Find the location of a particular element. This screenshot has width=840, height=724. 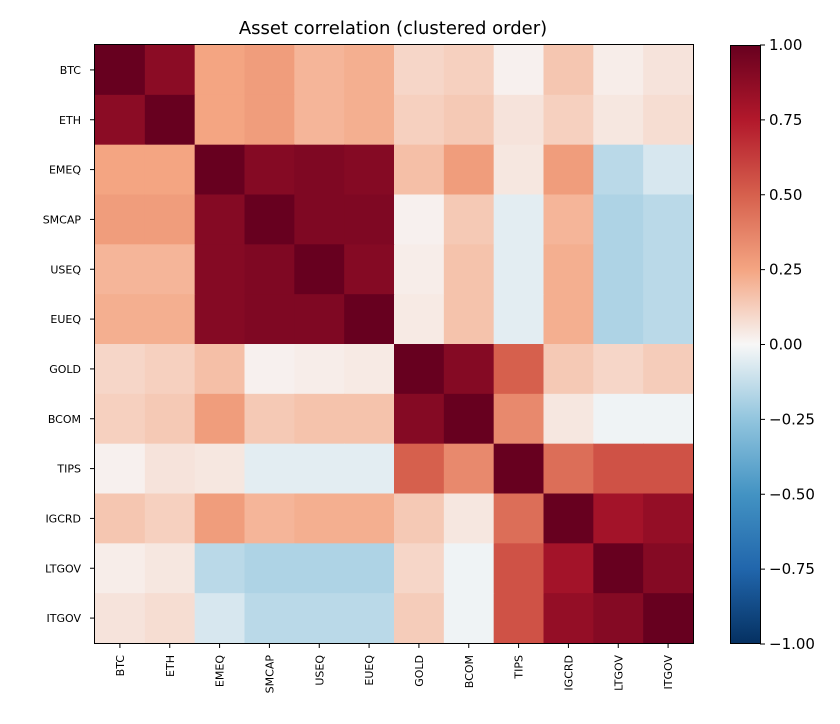

colorbar-tick-label: −1.00 is located at coordinates (792, 644).